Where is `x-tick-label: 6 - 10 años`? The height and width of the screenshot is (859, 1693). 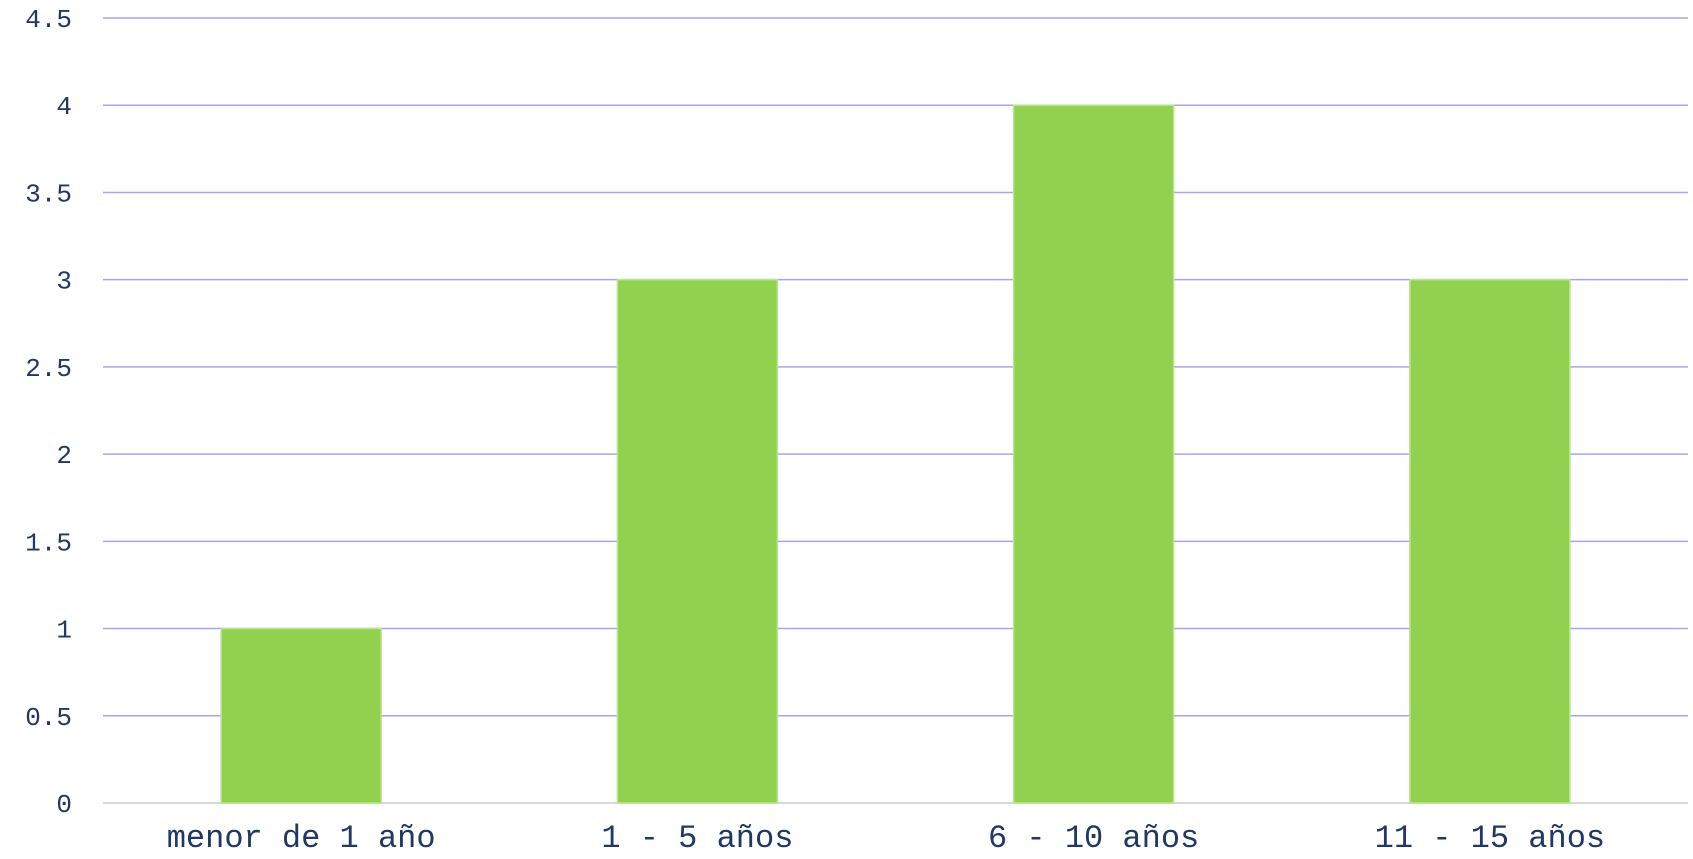
x-tick-label: 6 - 10 años is located at coordinates (1093, 838).